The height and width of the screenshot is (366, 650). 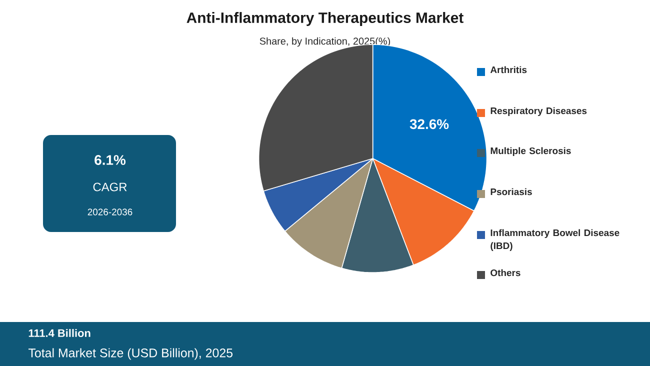 What do you see at coordinates (538, 111) in the screenshot?
I see `legend-label: Respiratory Diseases` at bounding box center [538, 111].